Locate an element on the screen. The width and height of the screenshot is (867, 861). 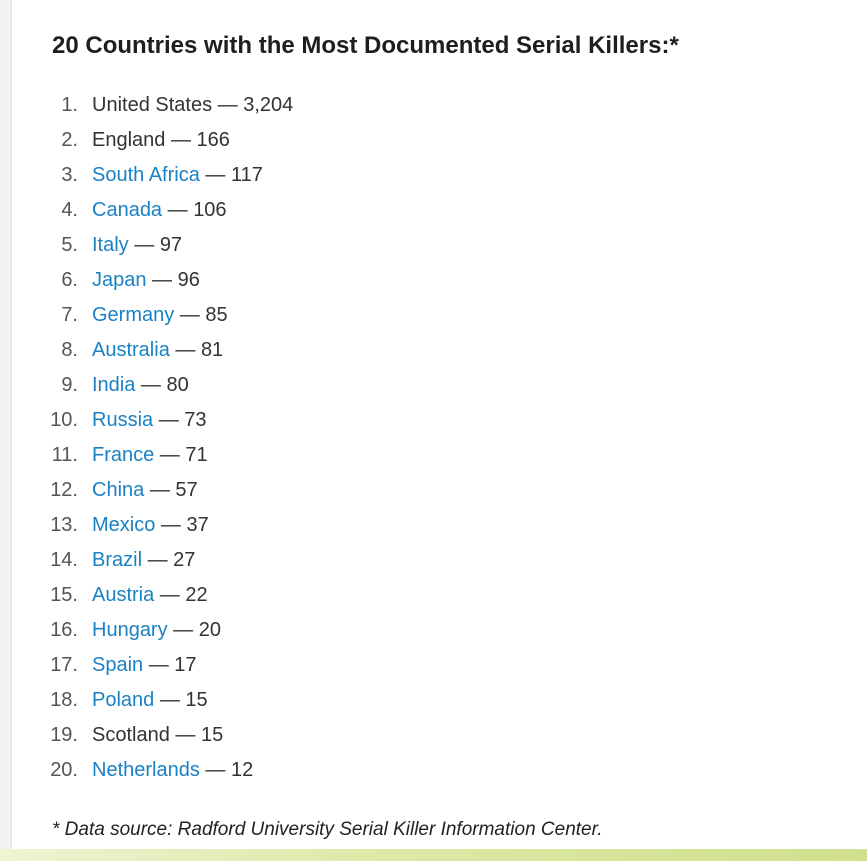
list-item-text: India — 80 is located at coordinates (140, 385).